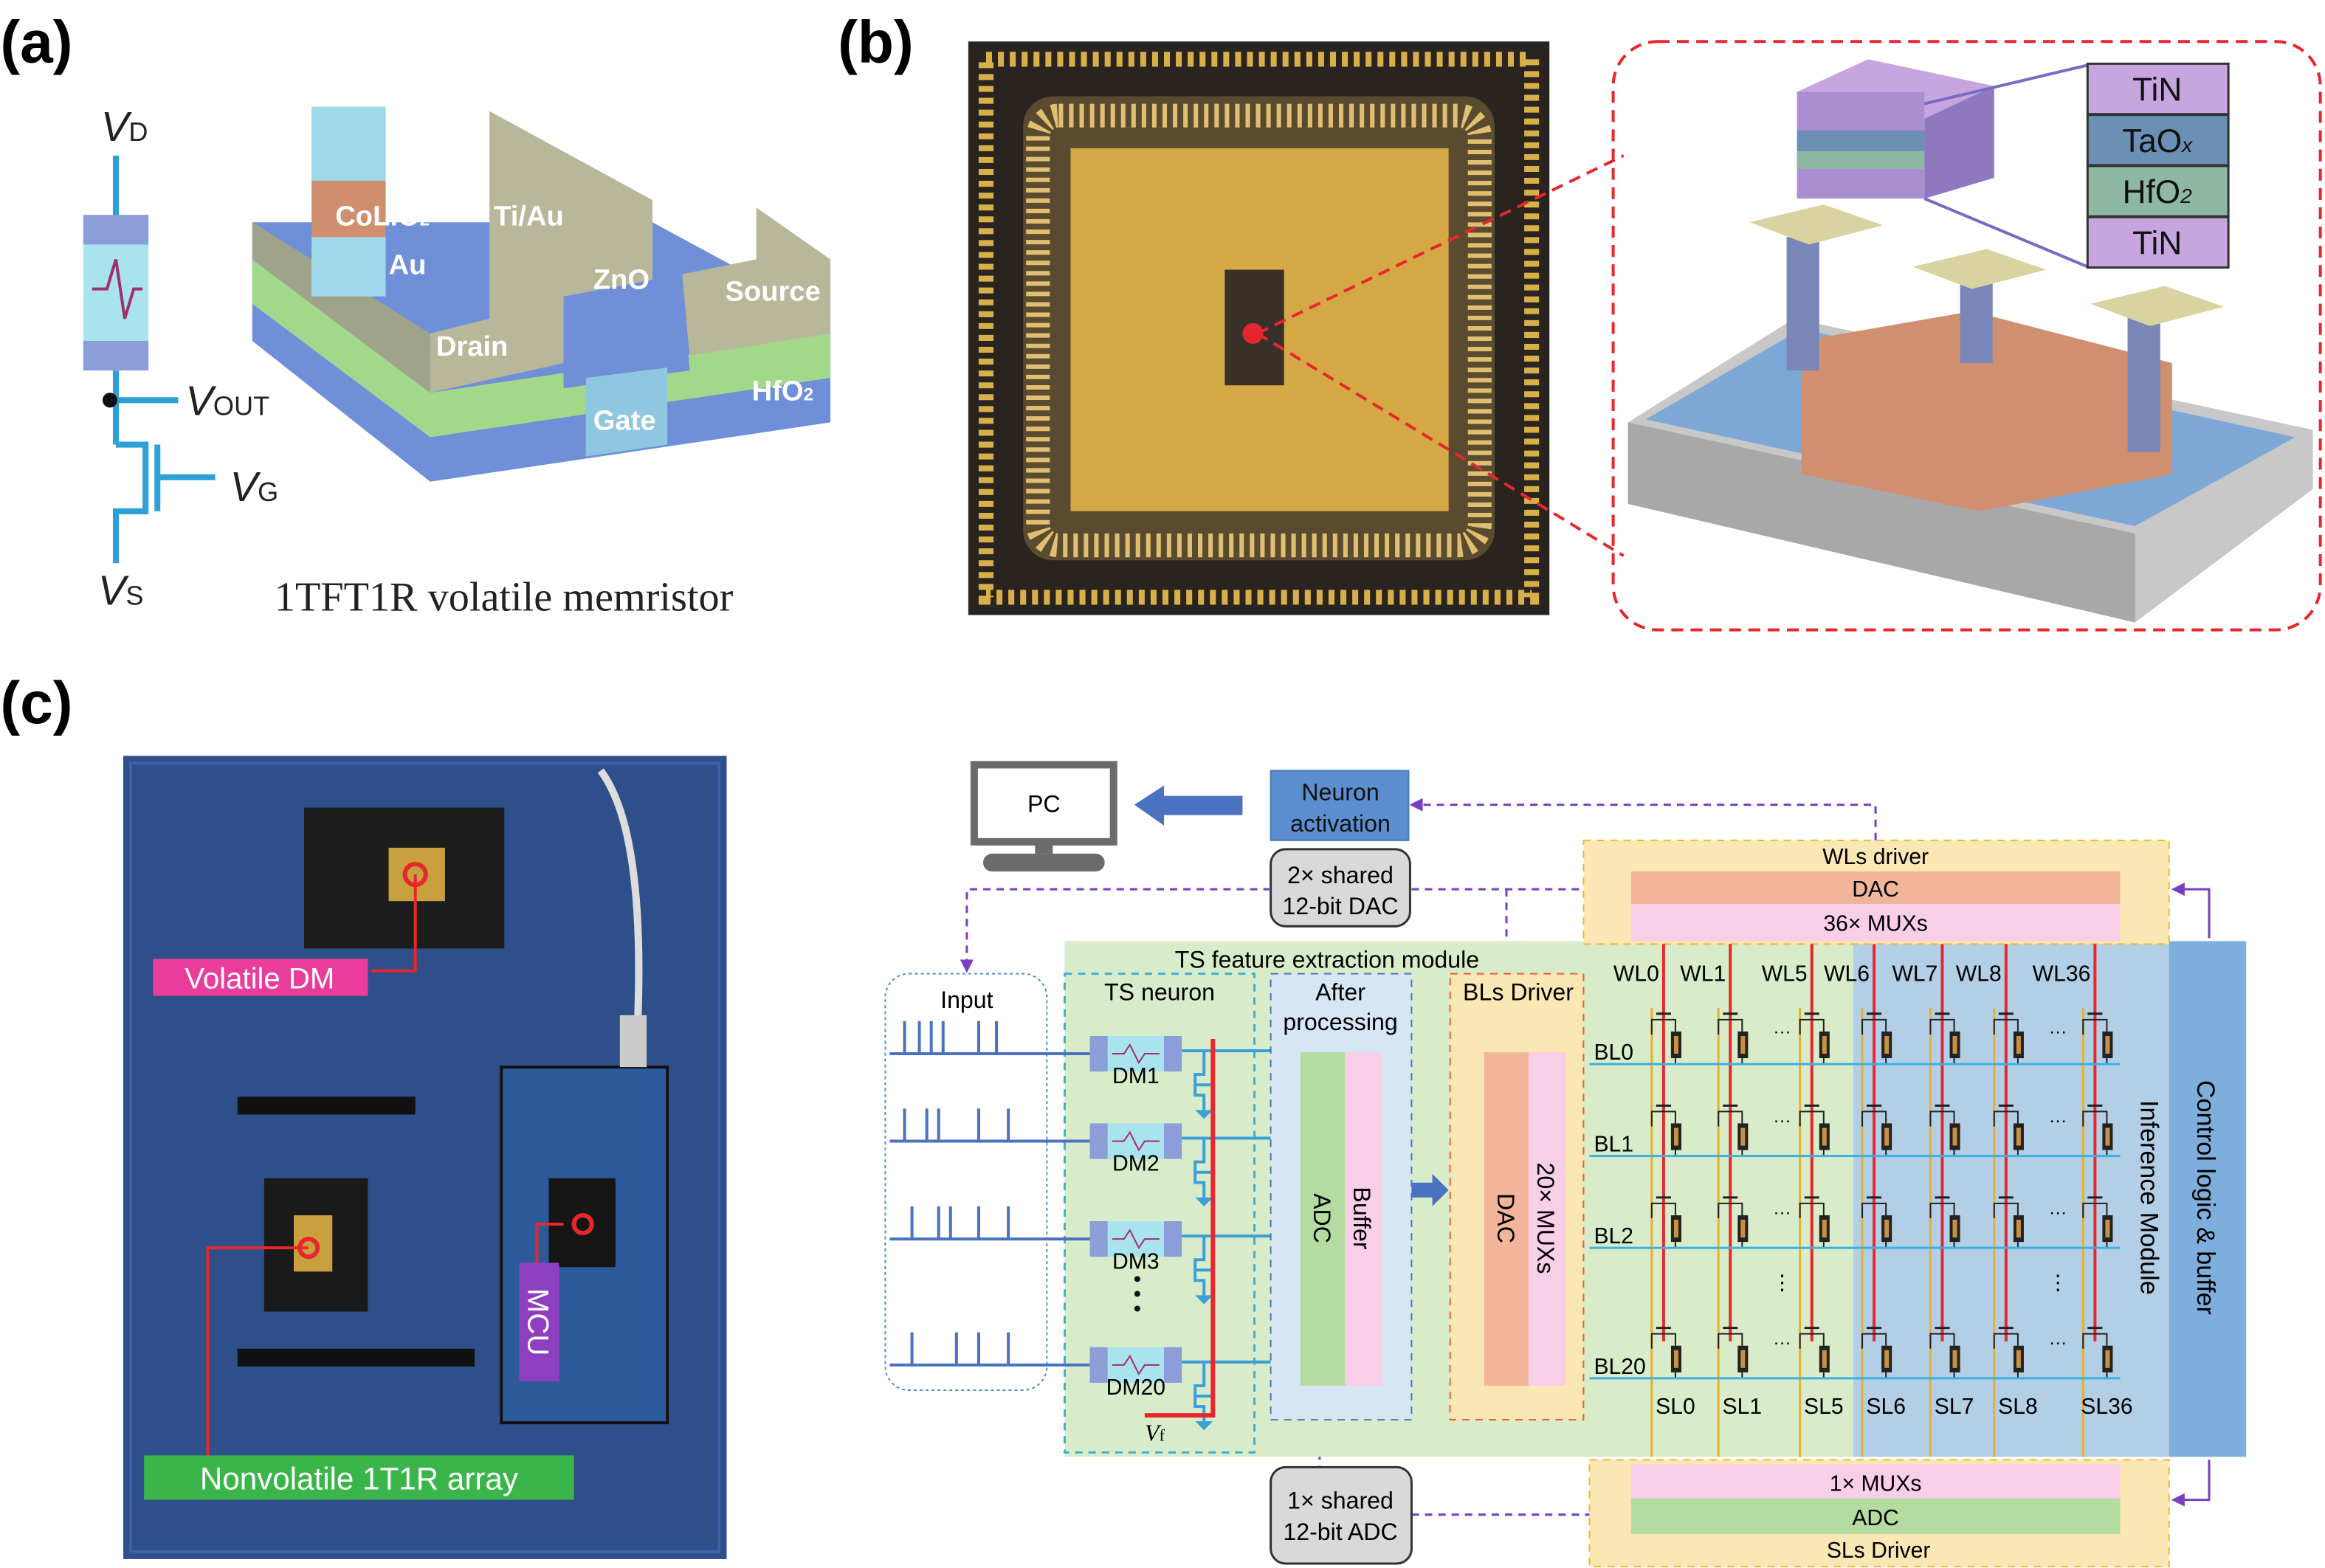 Image resolution: width=2325 pixels, height=1568 pixels. I want to click on mcu-label: MCU, so click(537, 1321).